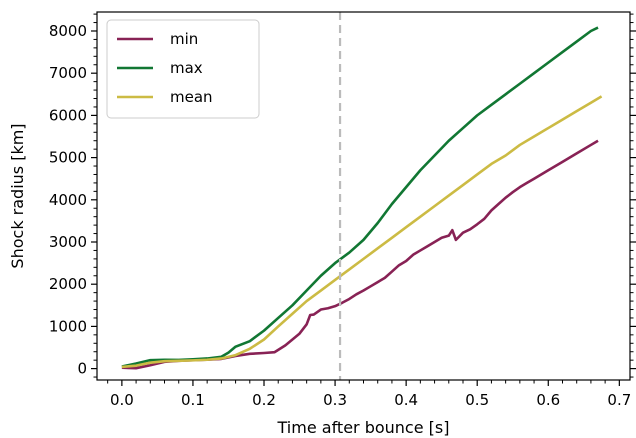 Image resolution: width=636 pixels, height=438 pixels. I want to click on y-tick-label: 5000, so click(68, 158).